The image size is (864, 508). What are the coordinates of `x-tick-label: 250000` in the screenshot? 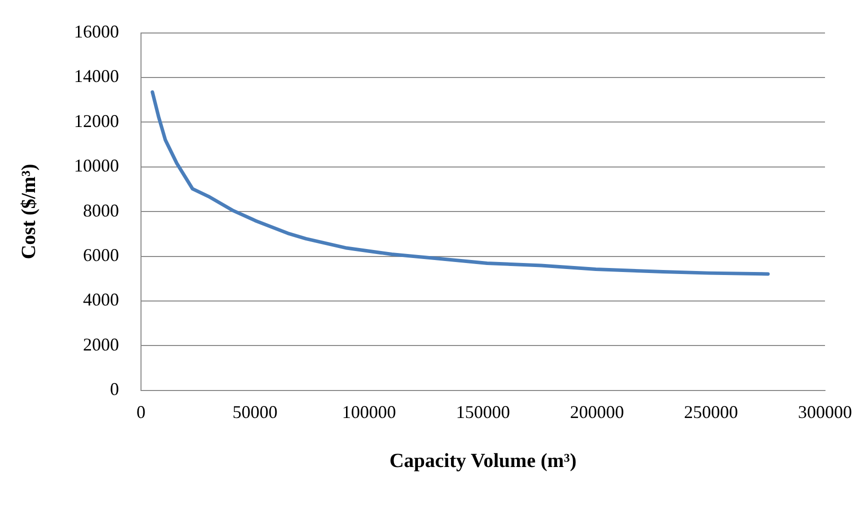 It's located at (711, 412).